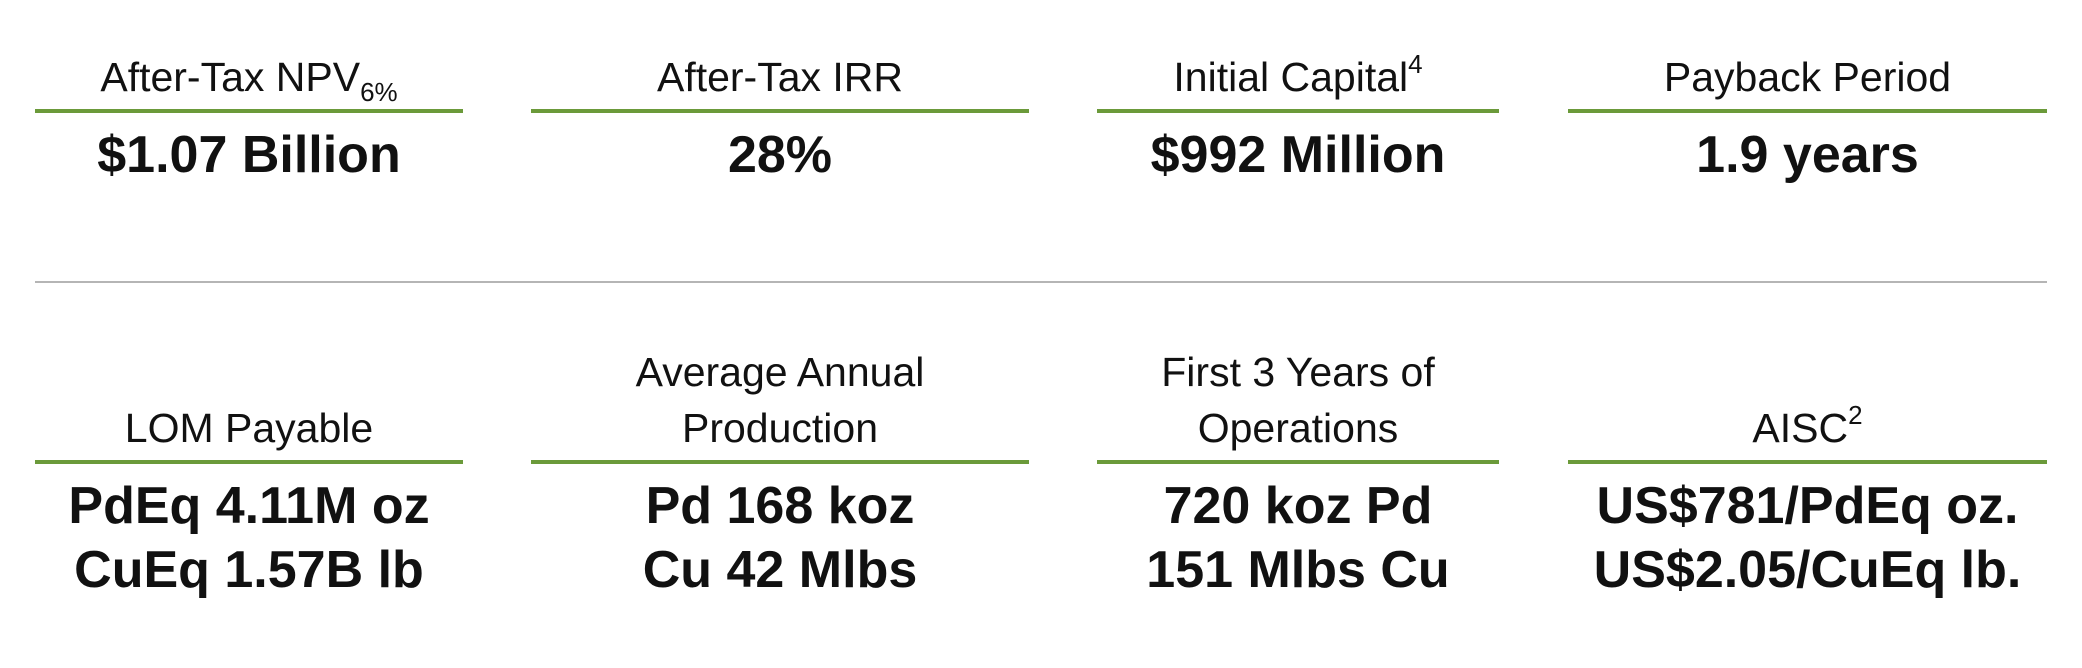 The width and height of the screenshot is (2082, 668). I want to click on metric-label-text: Payback Period, so click(1807, 77).